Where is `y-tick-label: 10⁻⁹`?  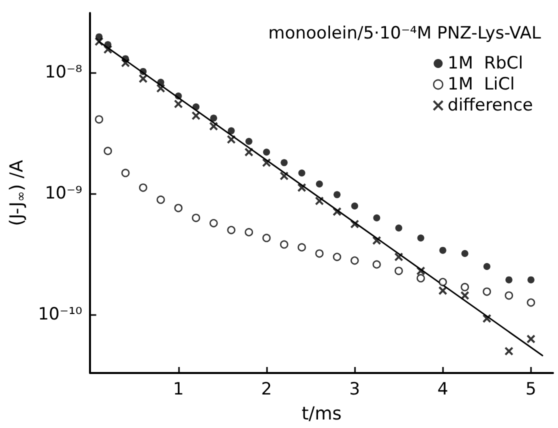 y-tick-label: 10⁻⁹ is located at coordinates (63, 194).